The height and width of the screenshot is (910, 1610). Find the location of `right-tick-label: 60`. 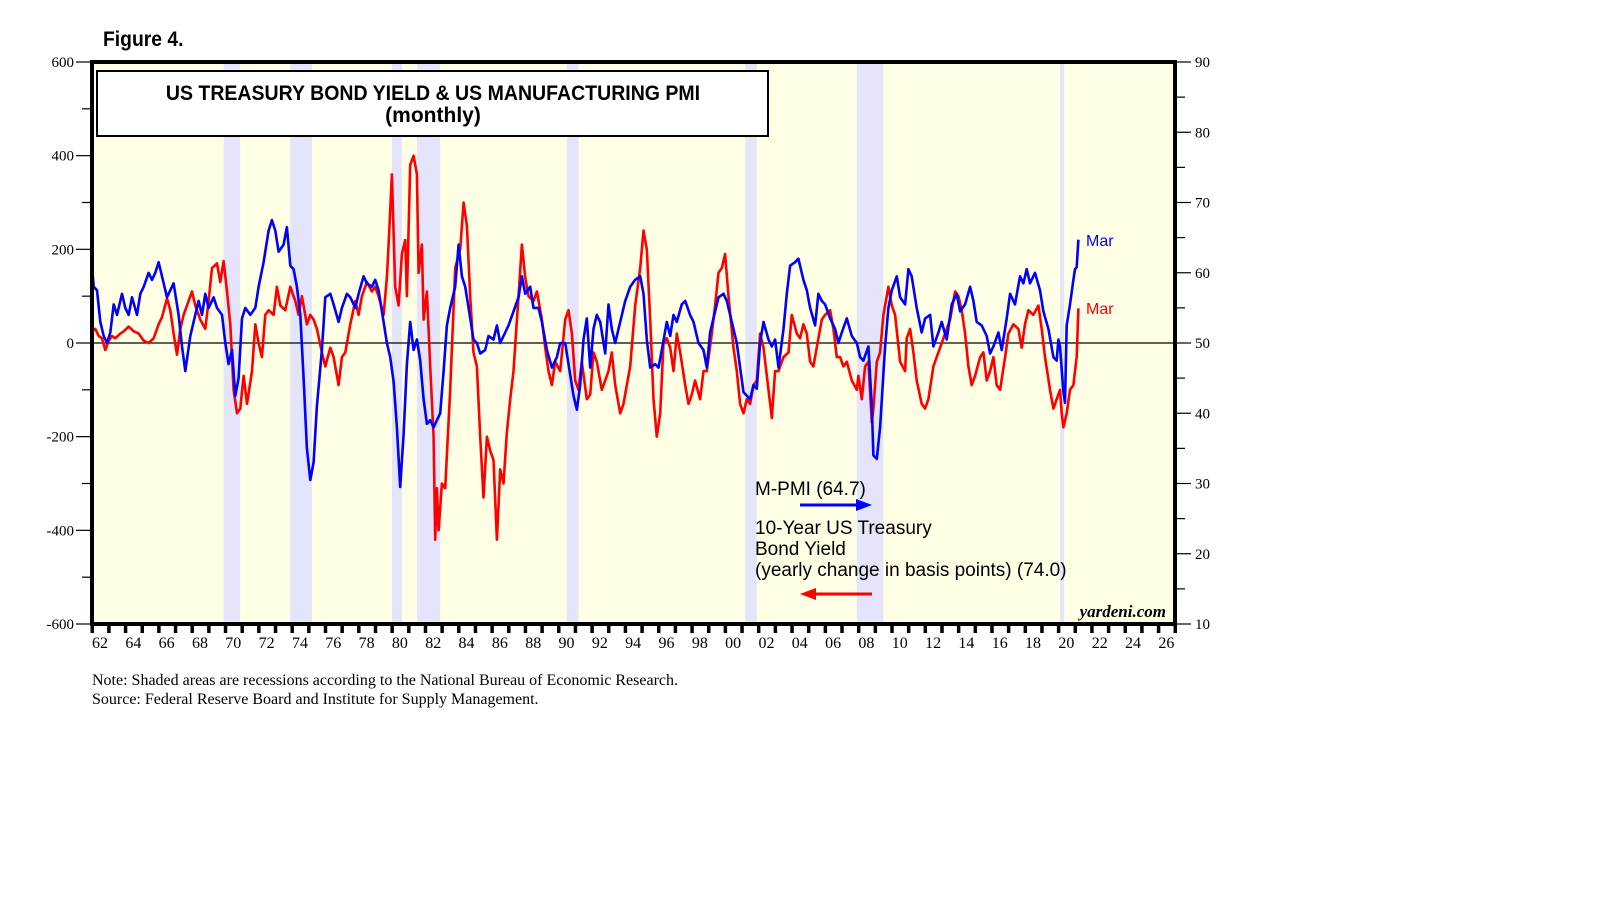

right-tick-label: 60 is located at coordinates (1202, 274).